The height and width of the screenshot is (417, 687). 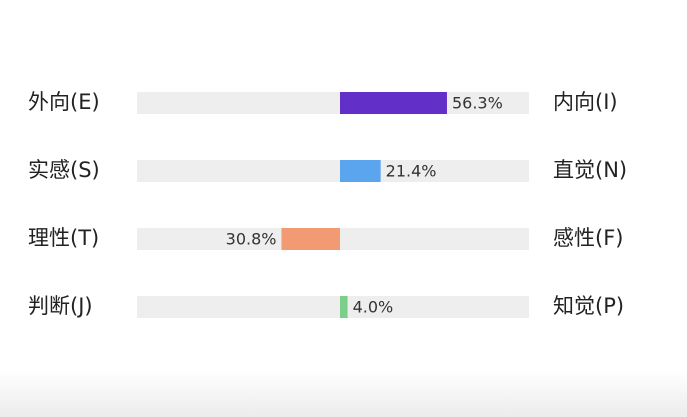 I want to click on left-label: 外向(E), so click(x=64, y=102).